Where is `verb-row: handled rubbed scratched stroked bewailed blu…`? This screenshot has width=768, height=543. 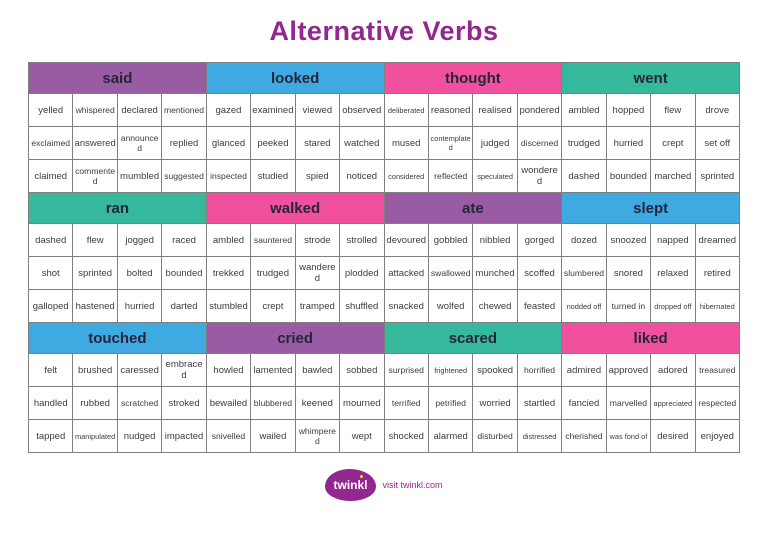 verb-row: handled rubbed scratched stroked bewailed blu… is located at coordinates (384, 403).